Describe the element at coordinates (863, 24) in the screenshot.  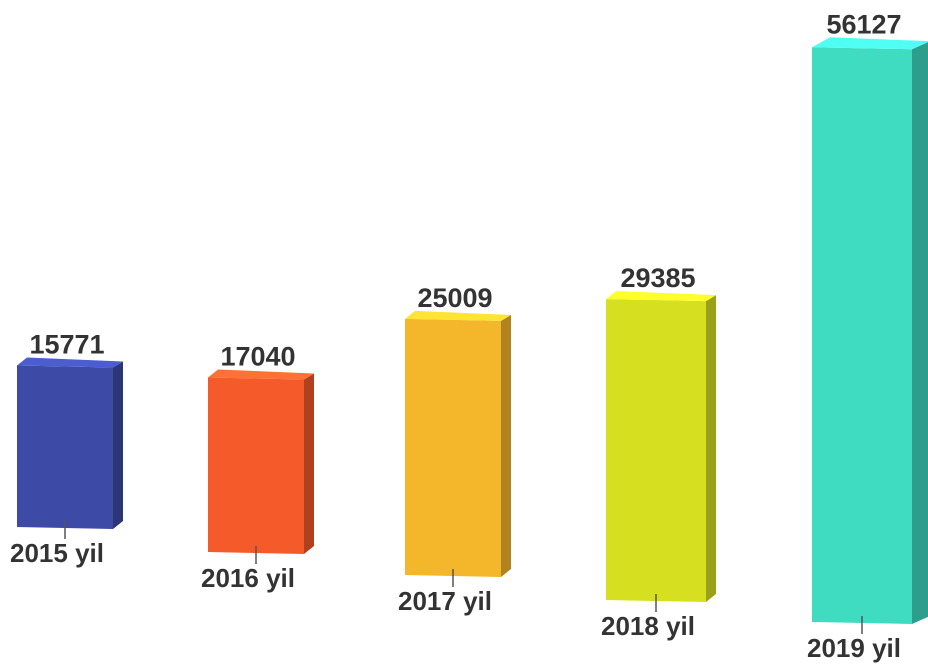
I see `data-label-5: 56127` at that location.